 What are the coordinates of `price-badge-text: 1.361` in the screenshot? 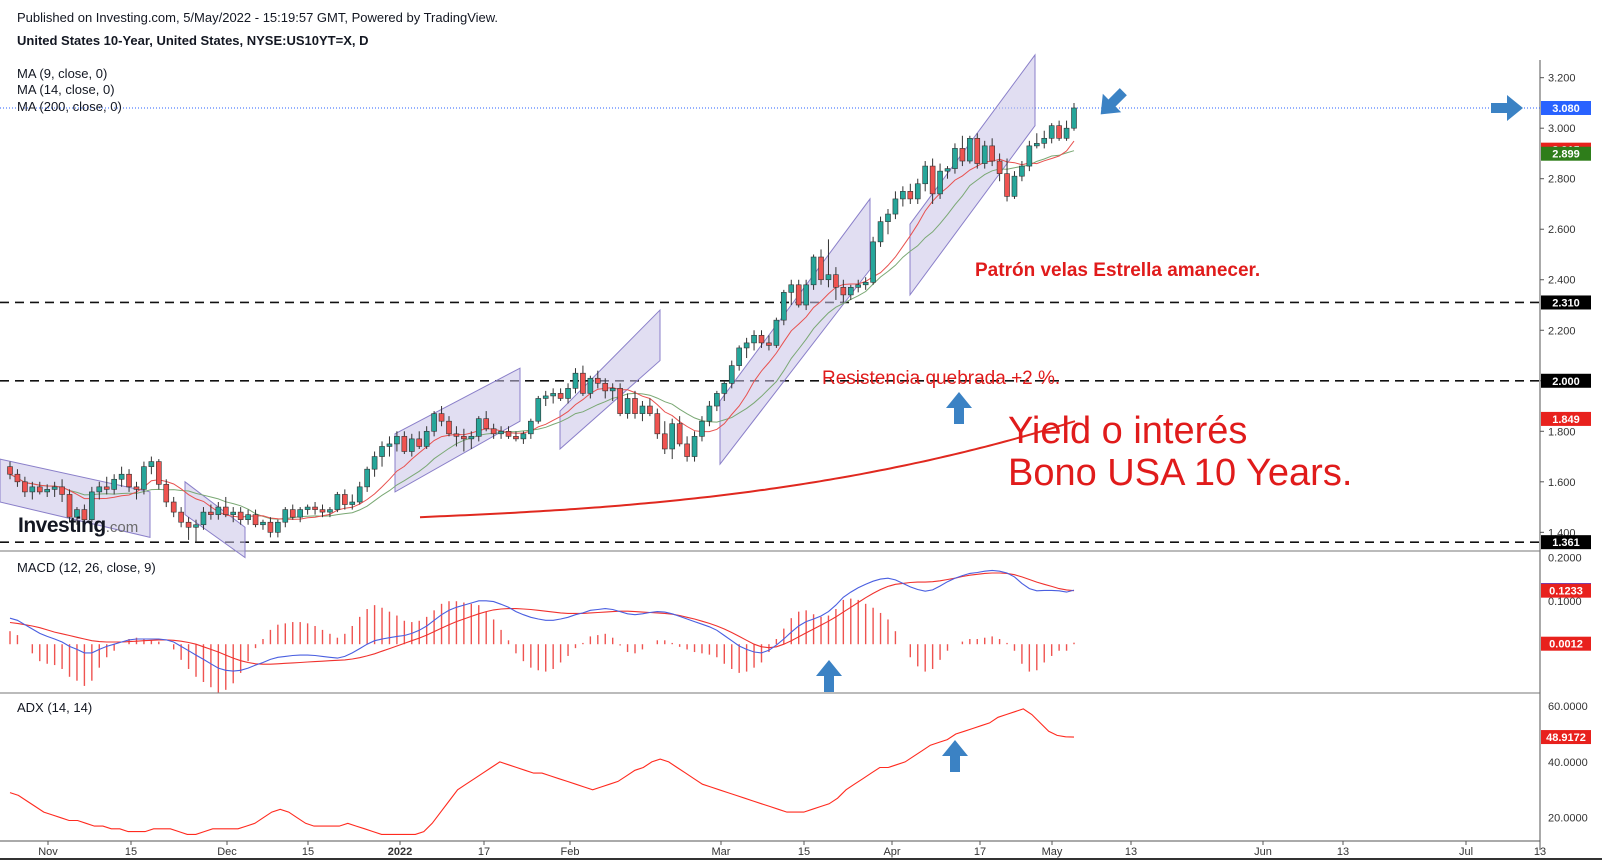 It's located at (1566, 543).